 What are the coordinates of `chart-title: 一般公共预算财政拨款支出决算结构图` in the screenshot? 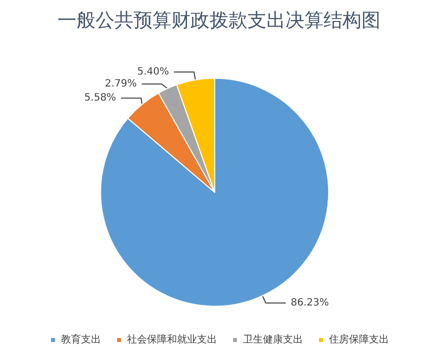 It's located at (219, 21).